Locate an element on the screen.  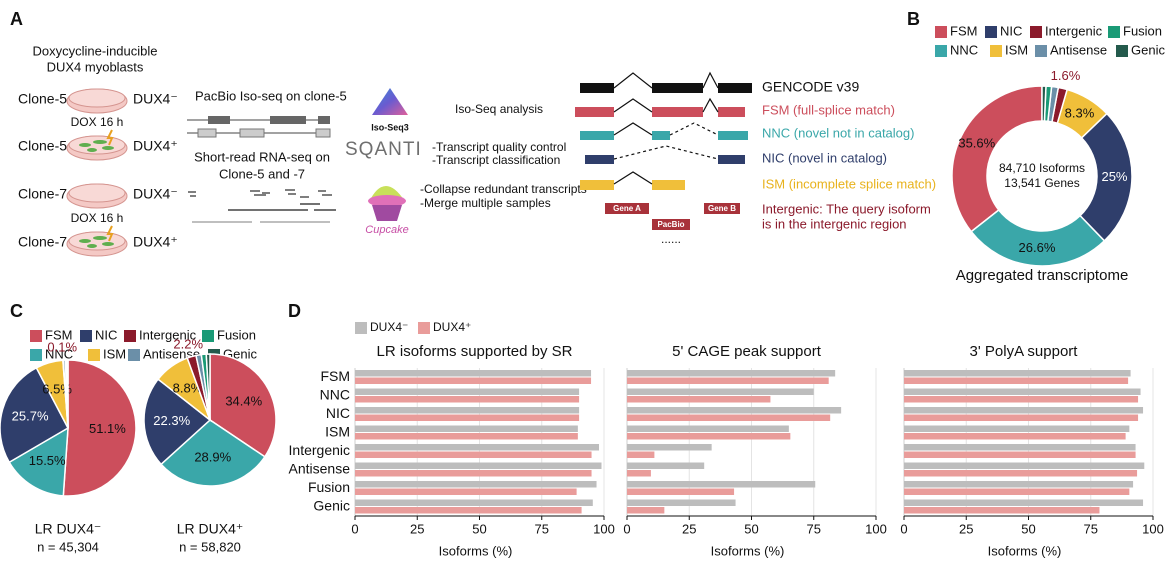
subplot-title: 5' CAGE peak support is located at coordinates (747, 351).